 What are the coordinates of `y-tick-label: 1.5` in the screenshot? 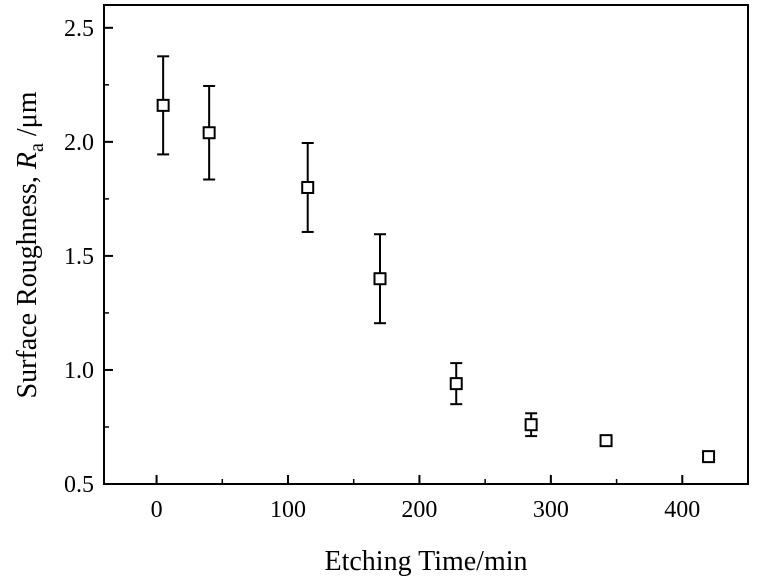 It's located at (79, 257).